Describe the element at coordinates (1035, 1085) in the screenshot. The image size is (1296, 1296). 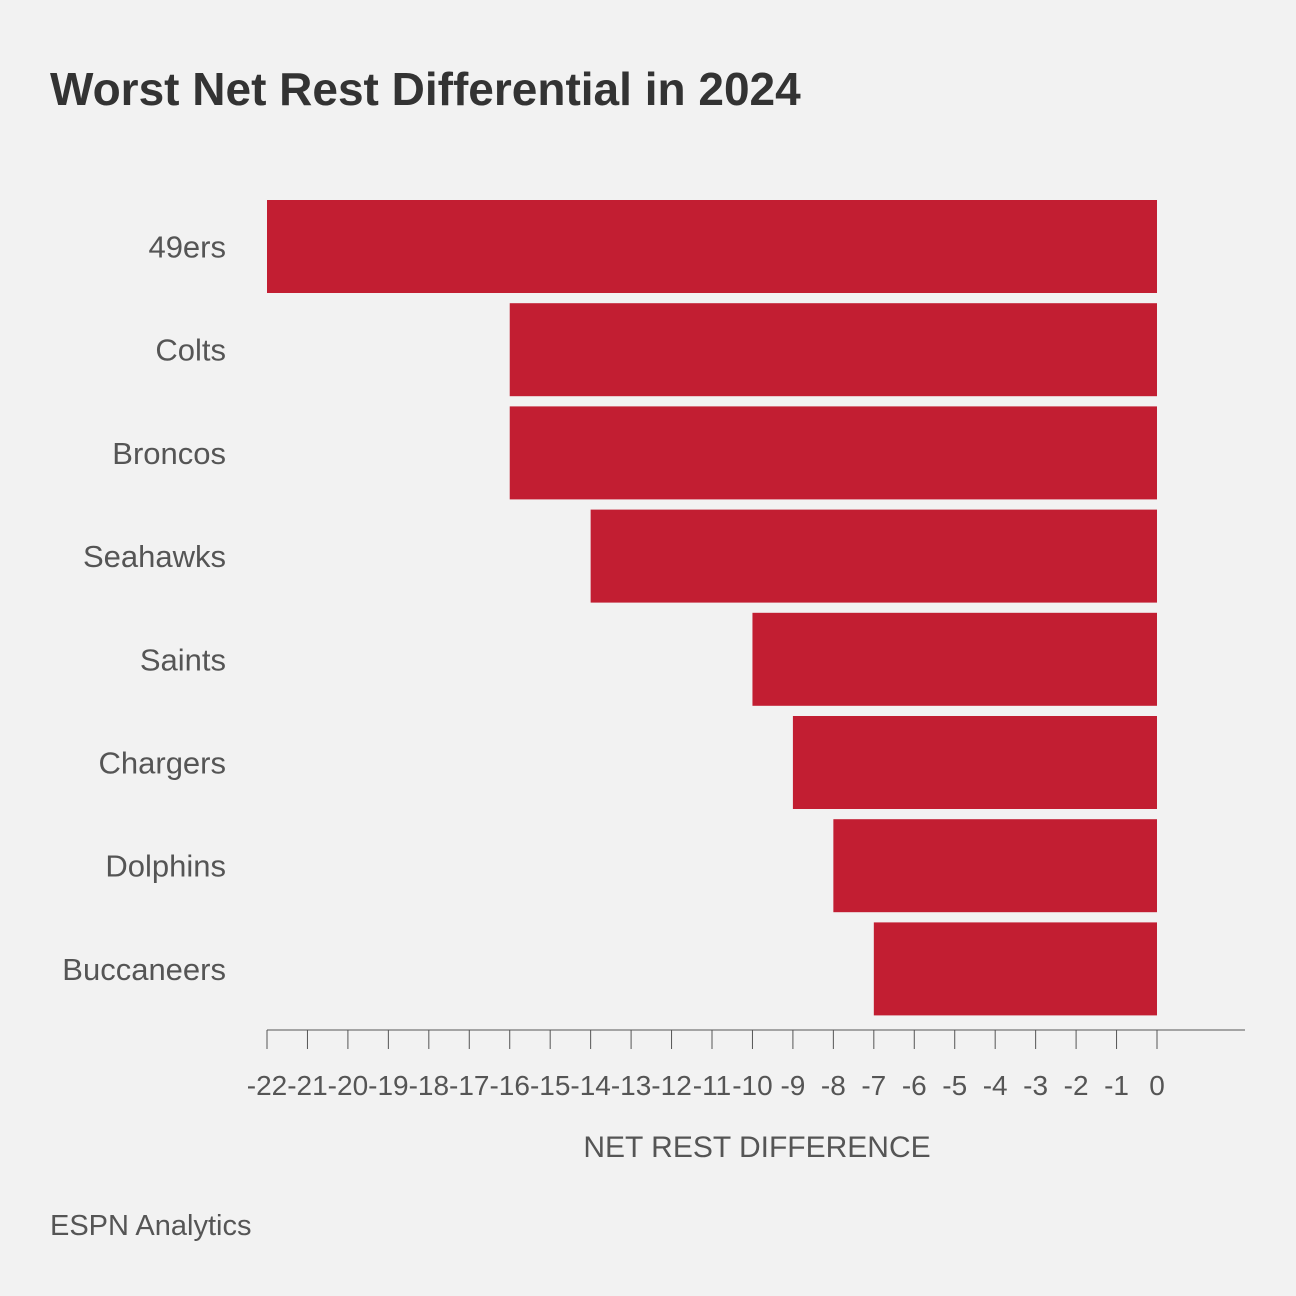
I see `x-tick-label--3: -3` at that location.